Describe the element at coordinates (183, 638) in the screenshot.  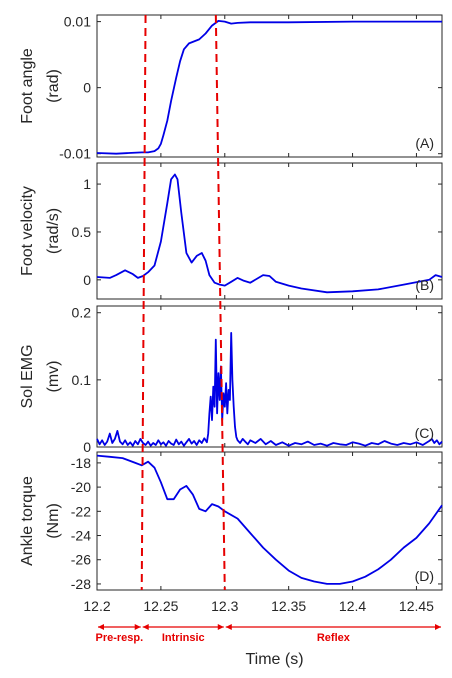
I see `phase-label: Intrinsic` at that location.